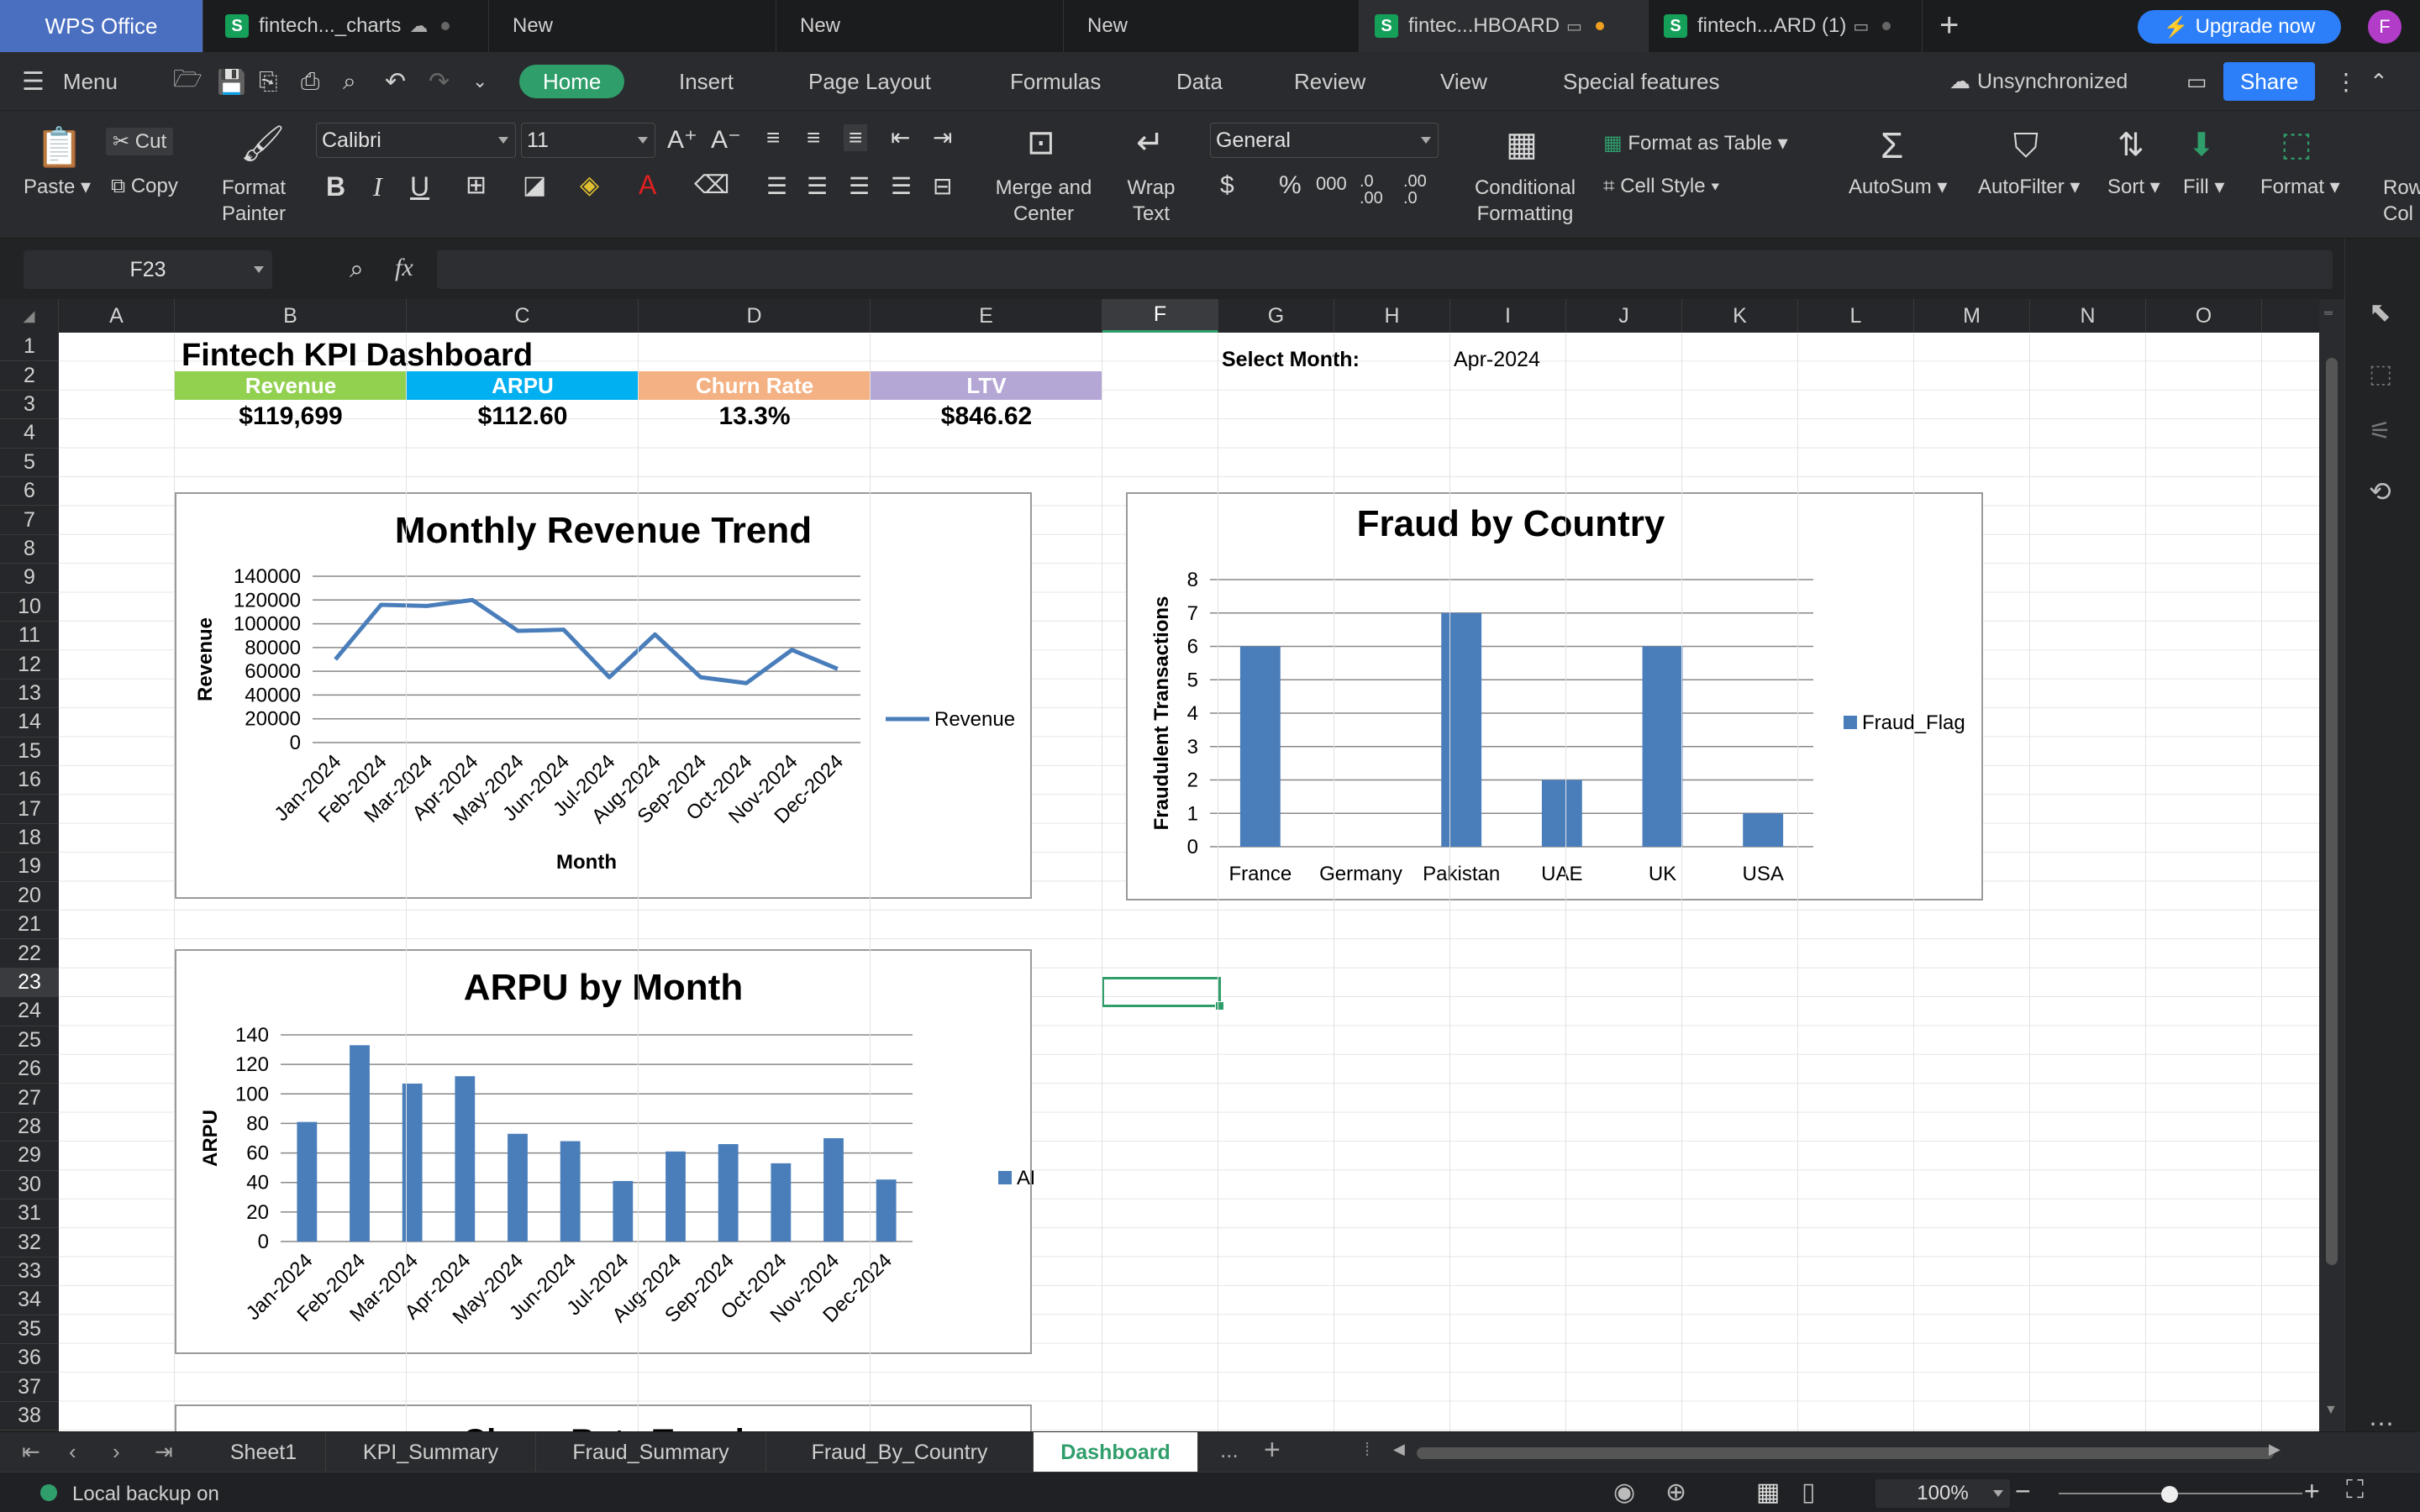  Describe the element at coordinates (1331, 183) in the screenshot. I see `thousands-separator-icon: 000` at that location.